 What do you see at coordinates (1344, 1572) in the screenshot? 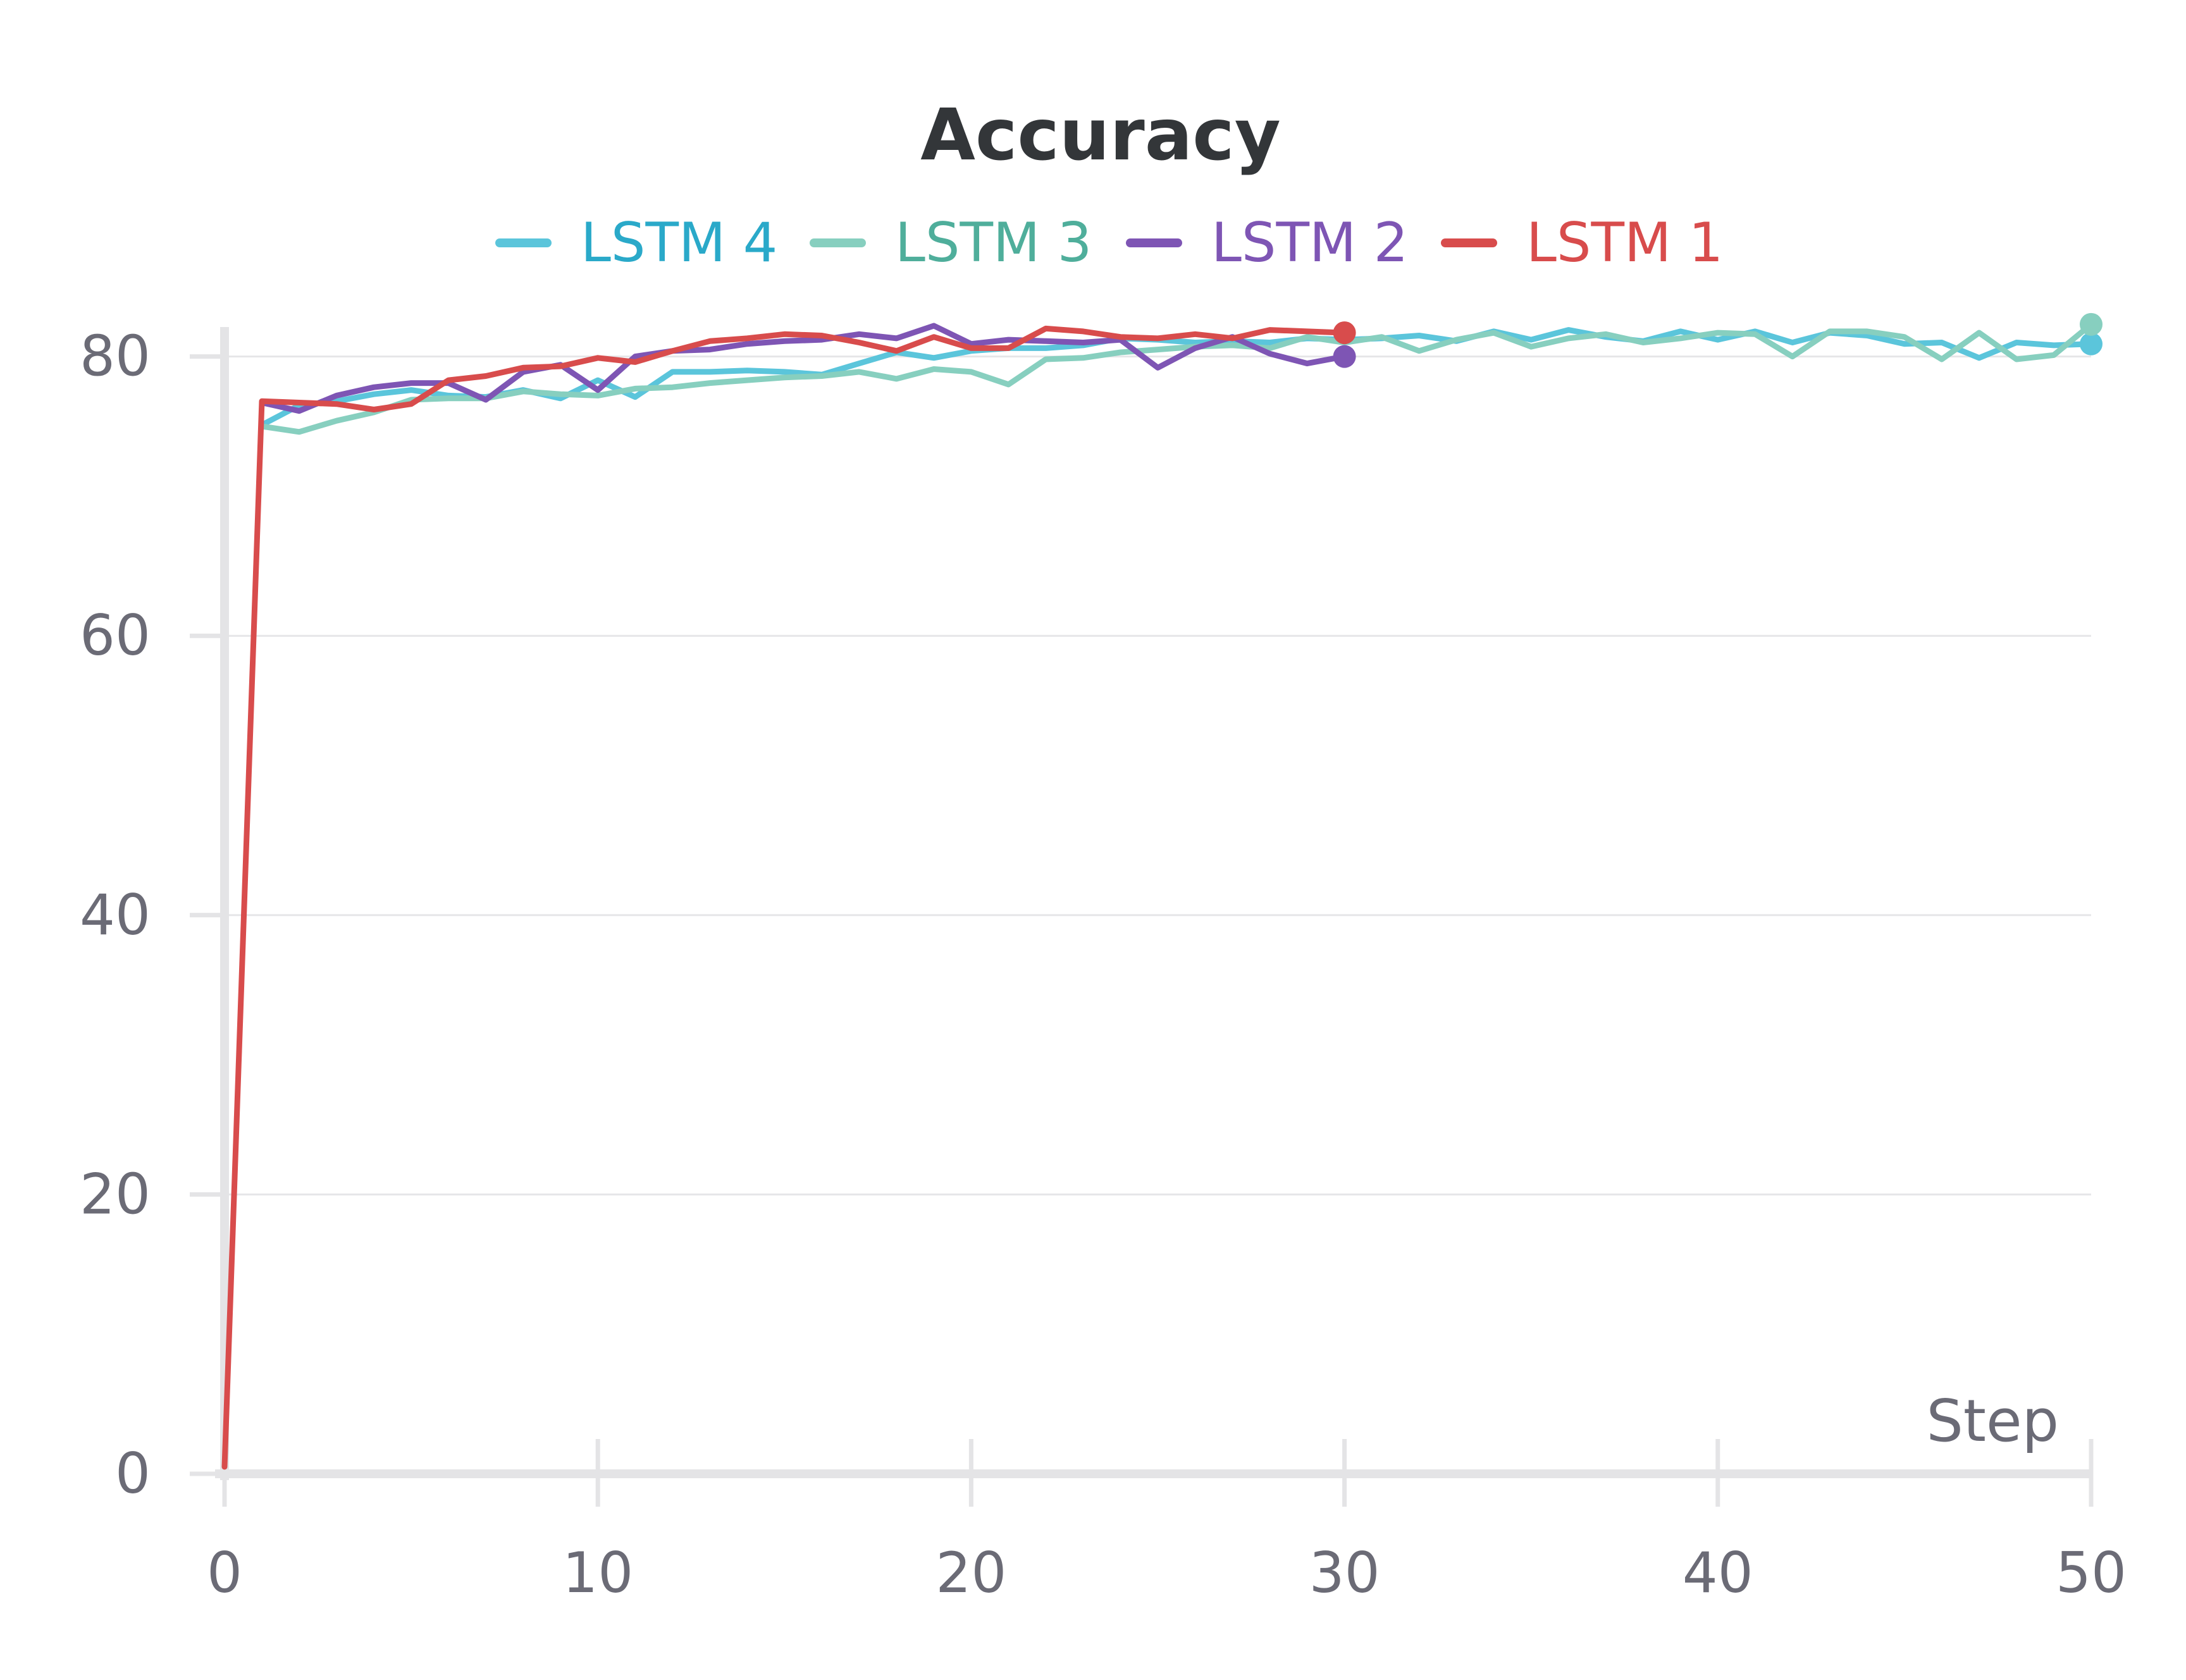
I see `x-tick-label: 30` at bounding box center [1344, 1572].